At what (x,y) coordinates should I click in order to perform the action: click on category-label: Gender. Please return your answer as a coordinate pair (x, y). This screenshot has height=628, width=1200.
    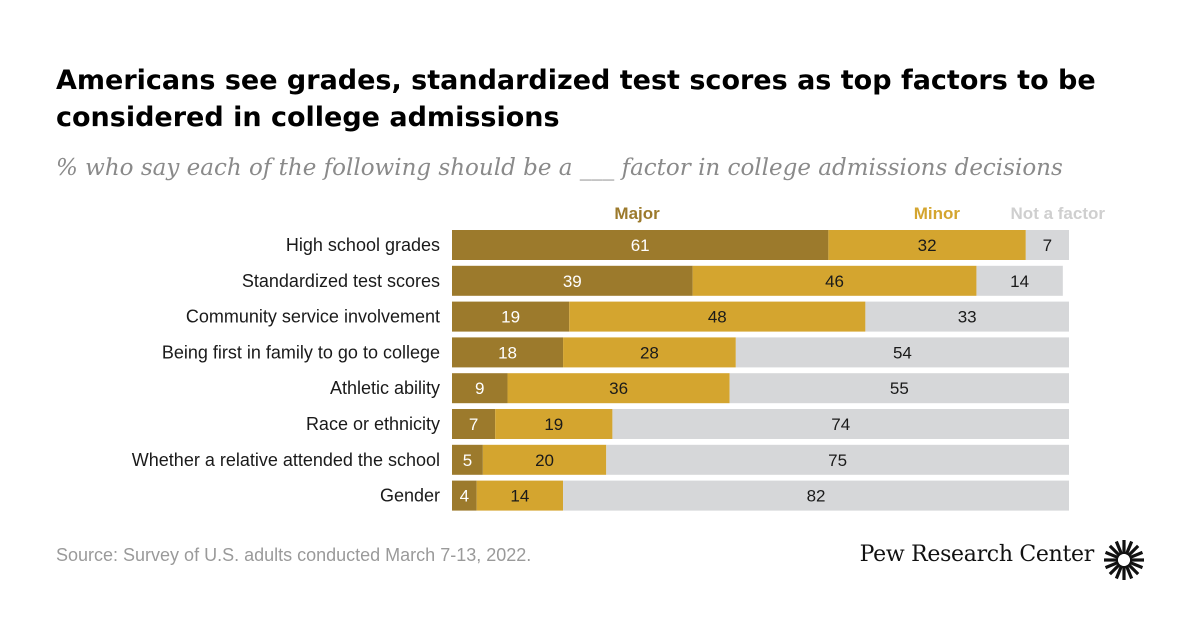
    Looking at the image, I should click on (410, 496).